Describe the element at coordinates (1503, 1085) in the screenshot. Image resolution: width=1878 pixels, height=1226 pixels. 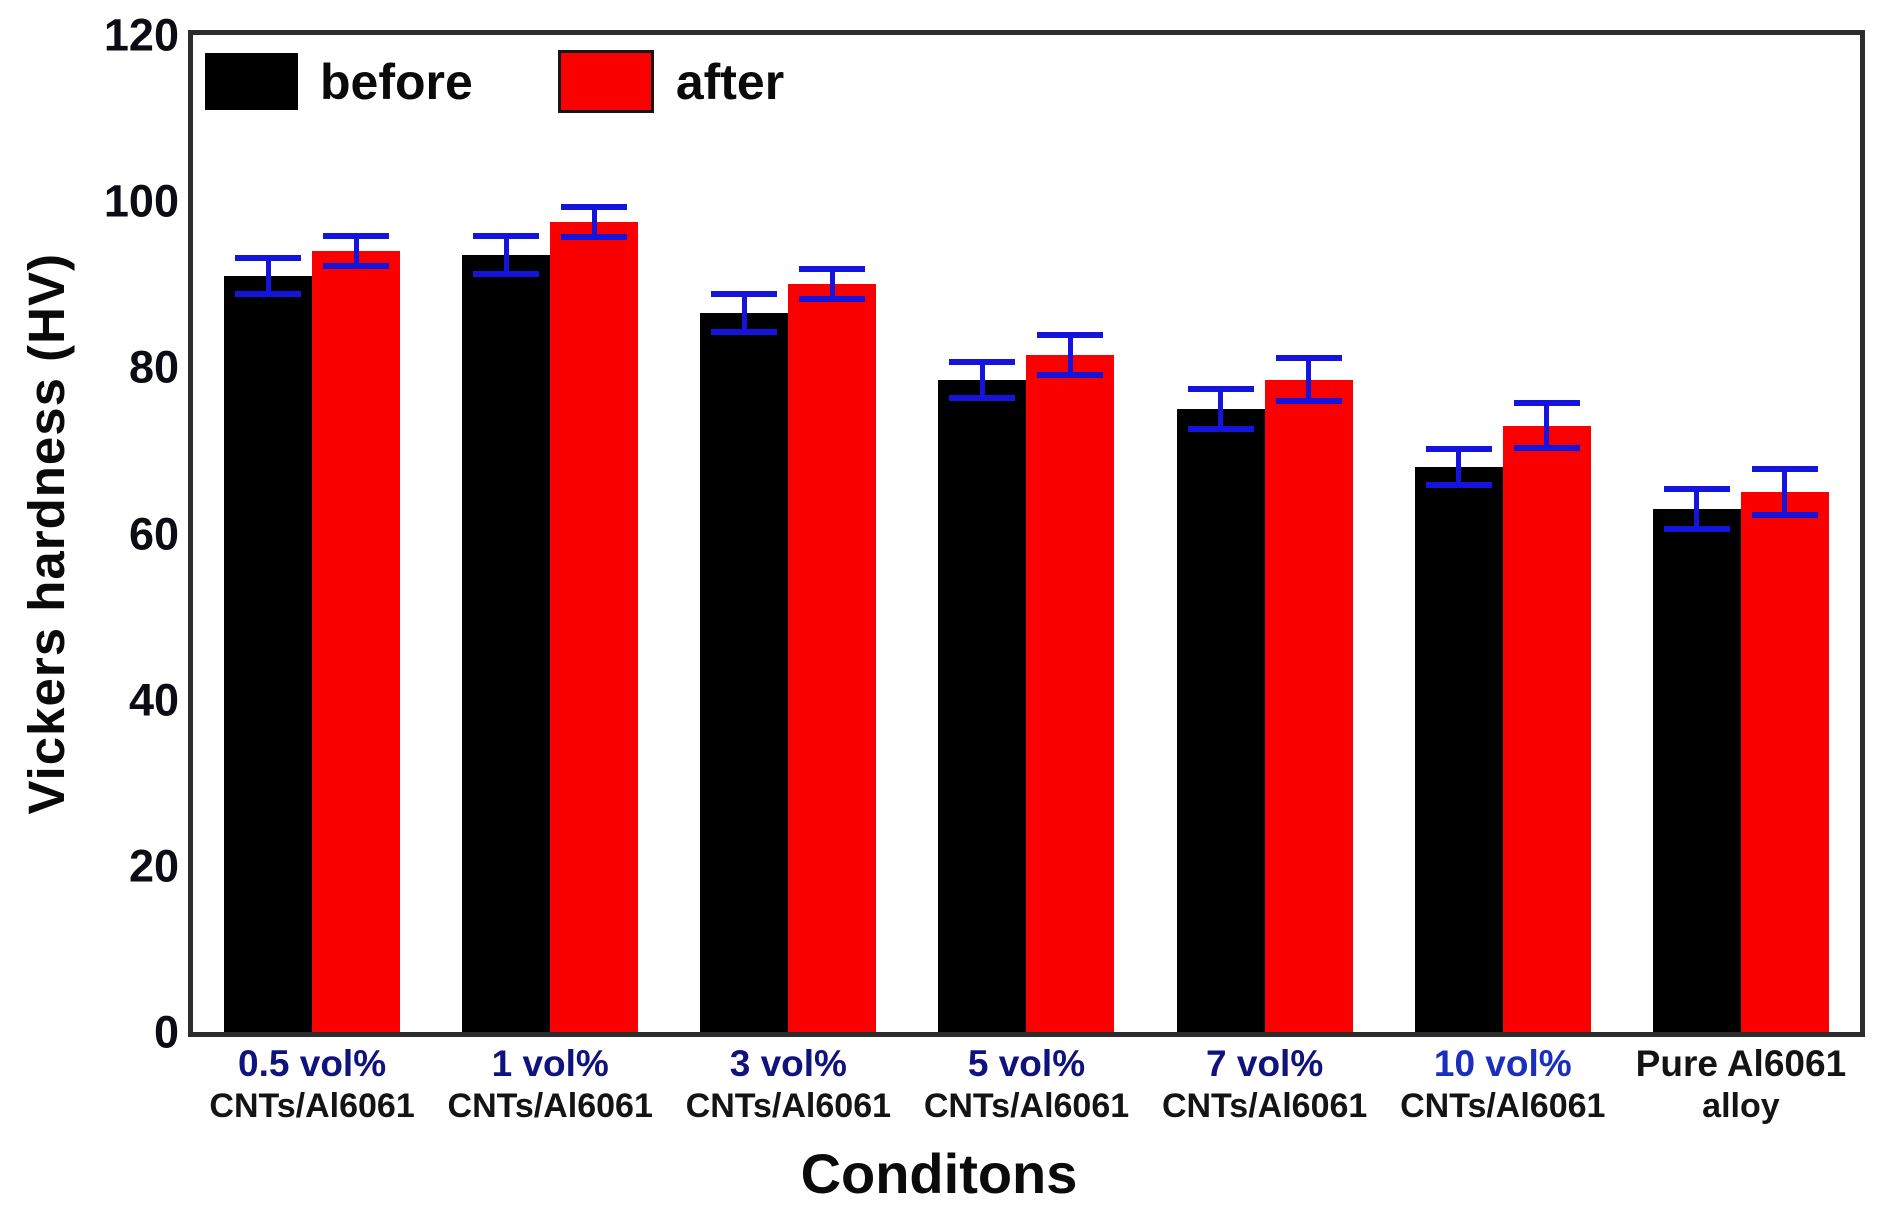
I see `x-category-label: 10 vol% CNTs/Al6061` at that location.